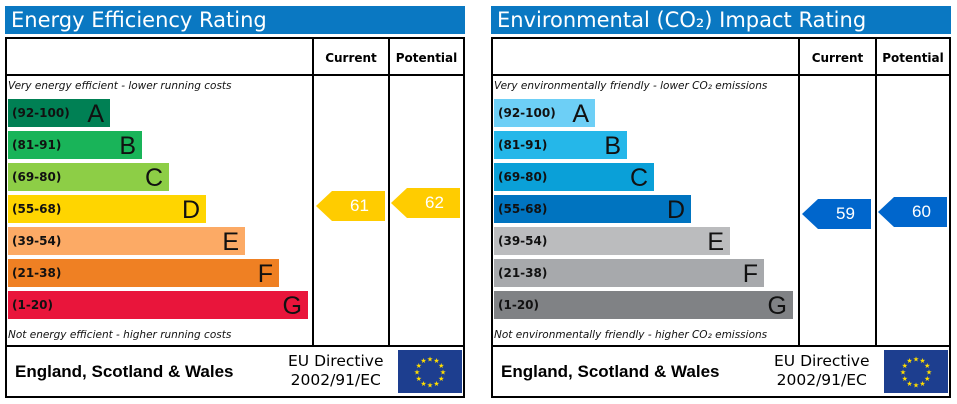  What do you see at coordinates (235, 20) in the screenshot?
I see `panel-title: Energy Efficiency Rating` at bounding box center [235, 20].